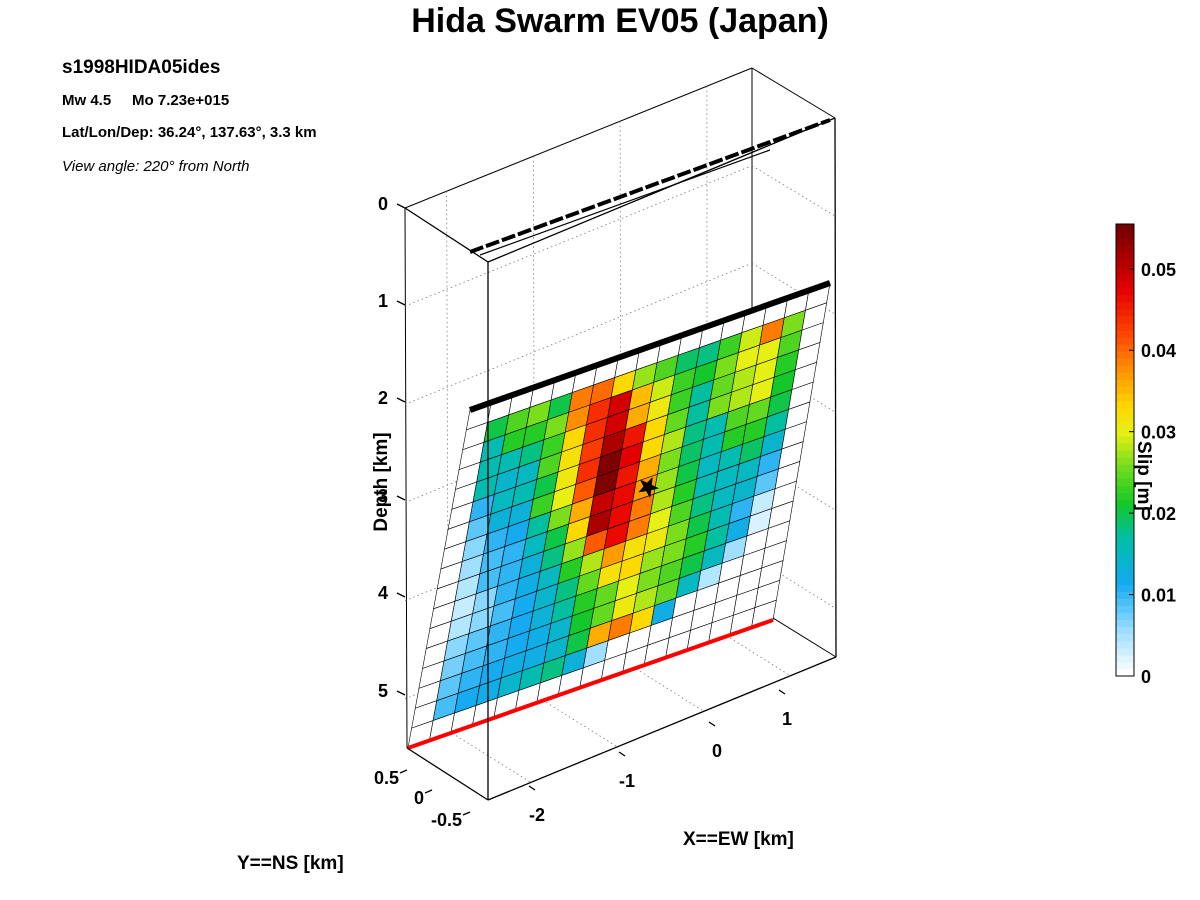 This screenshot has height=900, width=1200. Describe the element at coordinates (386, 778) in the screenshot. I see `tick-label-ns: 0.5` at that location.